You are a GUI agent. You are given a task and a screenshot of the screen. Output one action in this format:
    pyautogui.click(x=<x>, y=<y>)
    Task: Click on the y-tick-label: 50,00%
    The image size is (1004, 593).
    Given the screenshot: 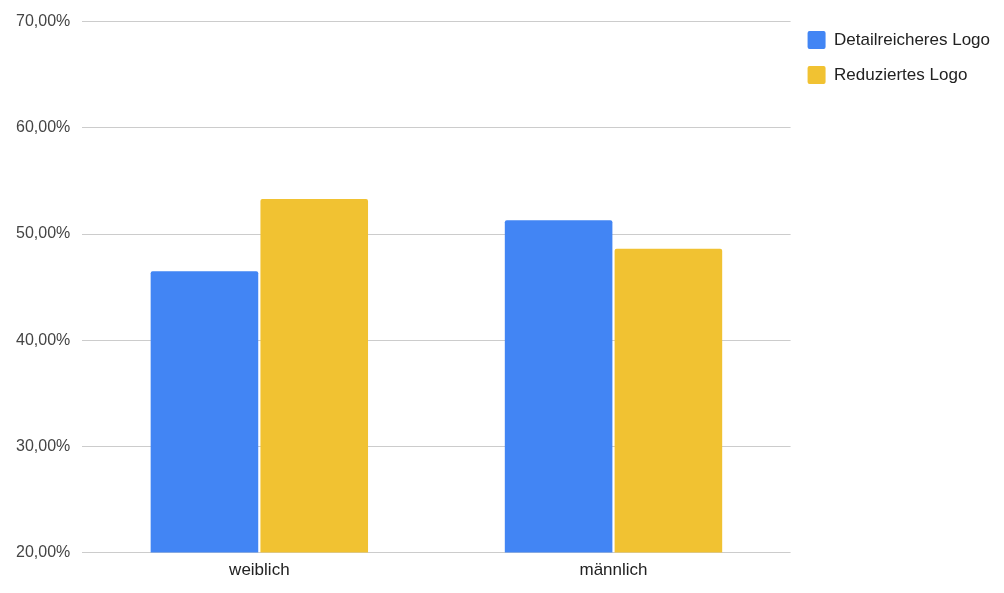 What is the action you would take?
    pyautogui.click(x=43, y=233)
    